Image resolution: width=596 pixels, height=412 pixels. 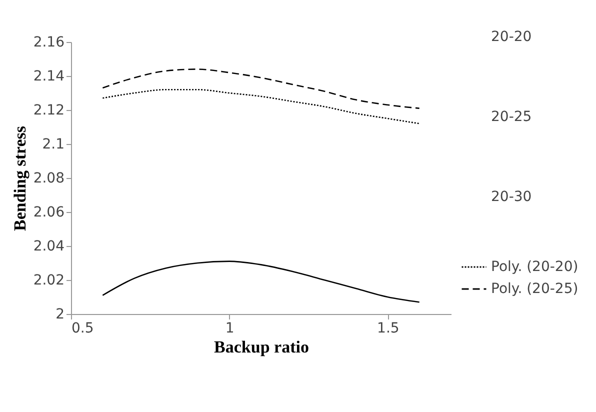 What do you see at coordinates (48, 110) in the screenshot?
I see `y-tick-label: 2.12` at bounding box center [48, 110].